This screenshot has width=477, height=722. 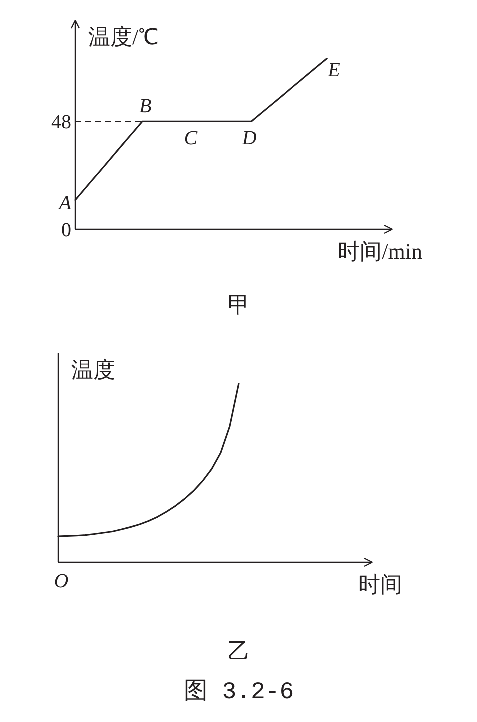 I want to click on text: 乙, so click(x=239, y=651).